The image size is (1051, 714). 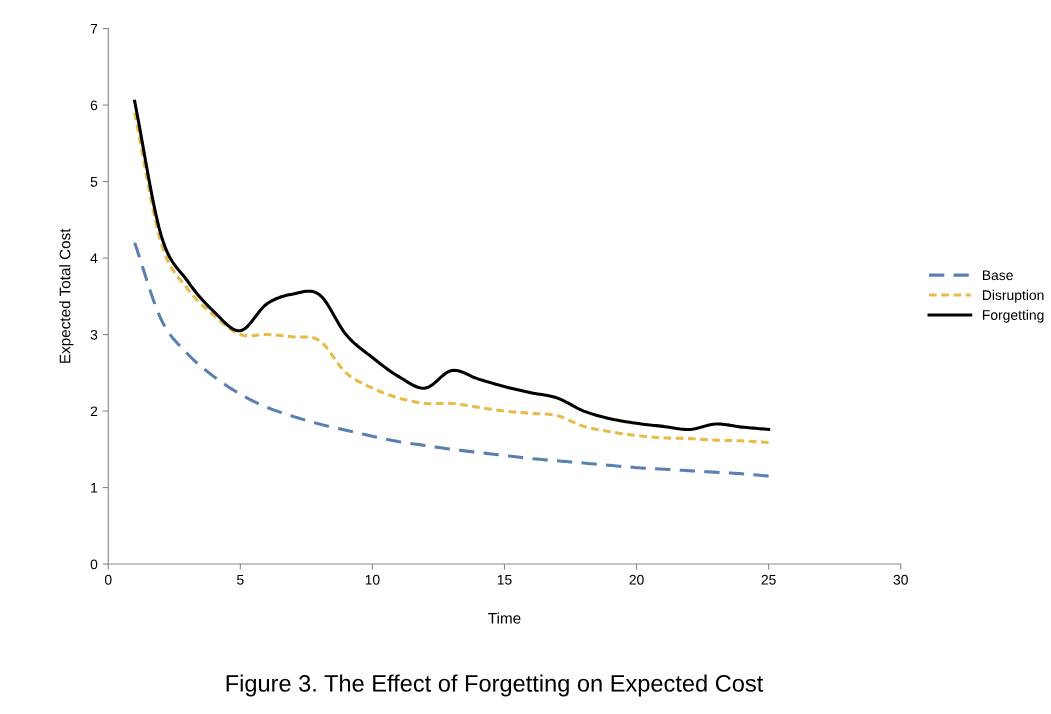 What do you see at coordinates (94, 258) in the screenshot?
I see `y-tick-label: 4` at bounding box center [94, 258].